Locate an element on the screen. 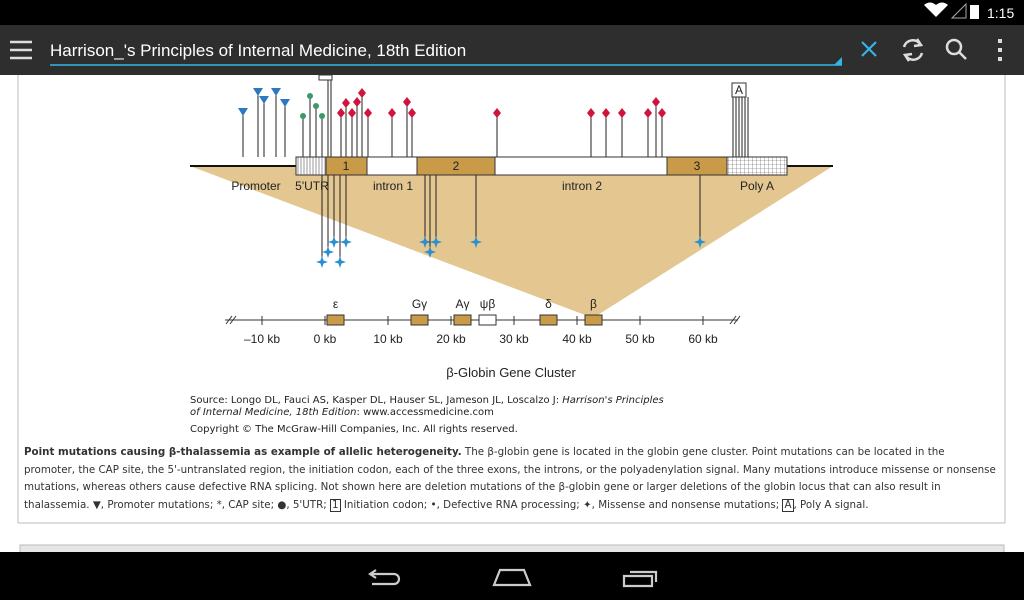 Image resolution: width=1024 pixels, height=604 pixels. battery-icon is located at coordinates (974, 12).